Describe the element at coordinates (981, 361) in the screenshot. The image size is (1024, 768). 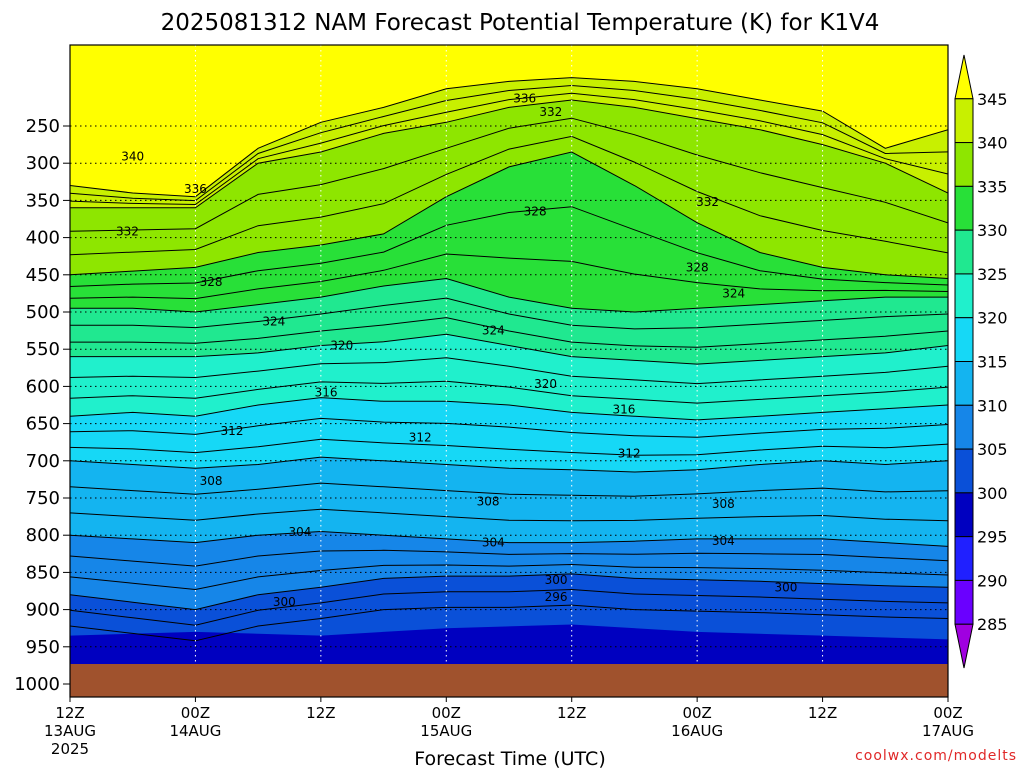
I see `colorbar: 345 340 335 330 325 320 315 310 305 300 295 290 285` at that location.